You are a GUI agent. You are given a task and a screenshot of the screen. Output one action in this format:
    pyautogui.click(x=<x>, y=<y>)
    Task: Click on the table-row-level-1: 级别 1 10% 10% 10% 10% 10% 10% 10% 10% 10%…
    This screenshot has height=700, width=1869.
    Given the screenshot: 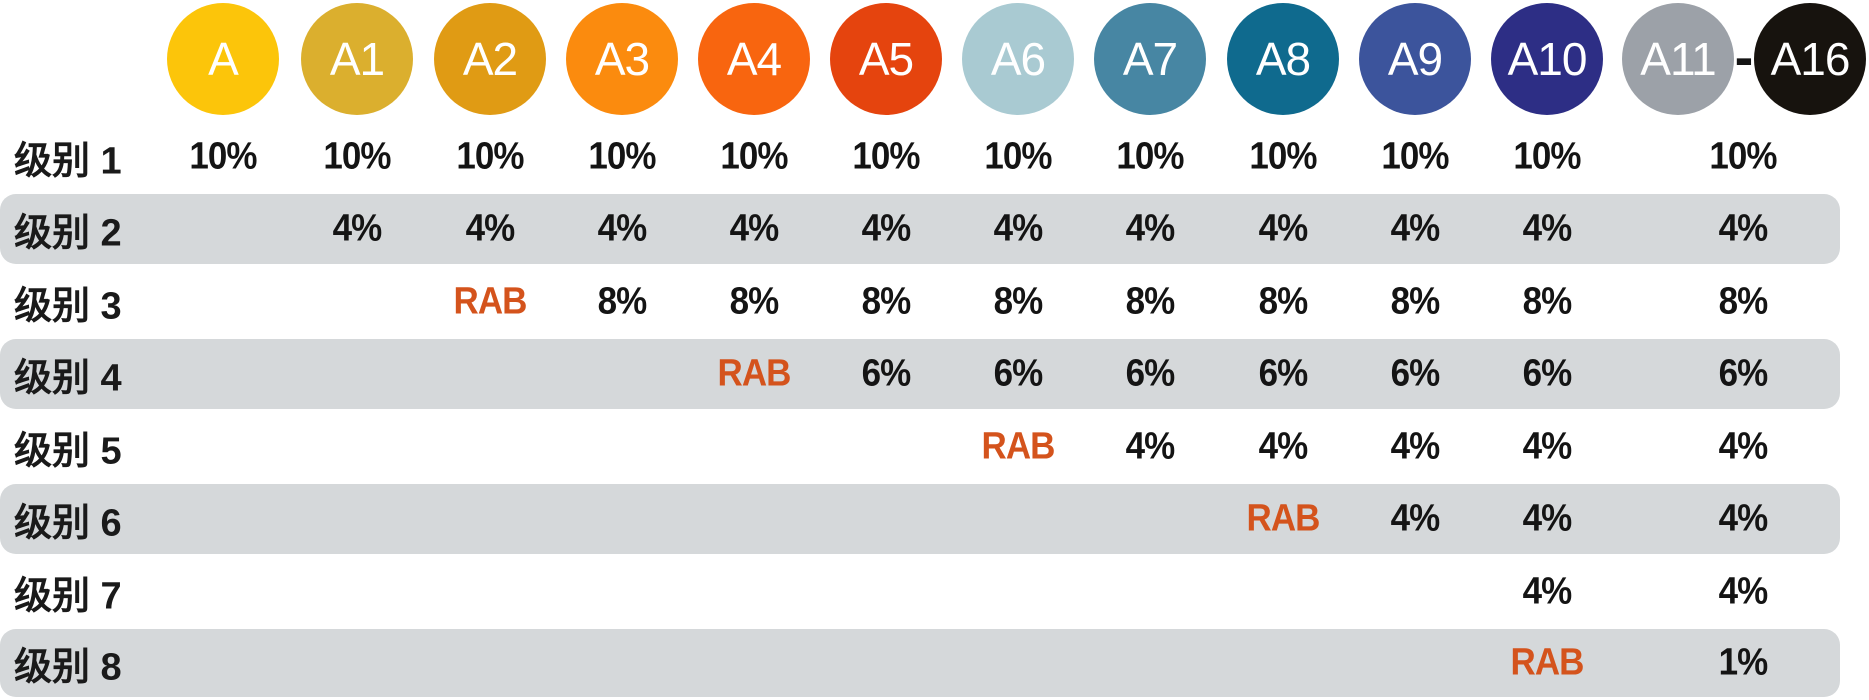 What is the action you would take?
    pyautogui.click(x=920, y=157)
    